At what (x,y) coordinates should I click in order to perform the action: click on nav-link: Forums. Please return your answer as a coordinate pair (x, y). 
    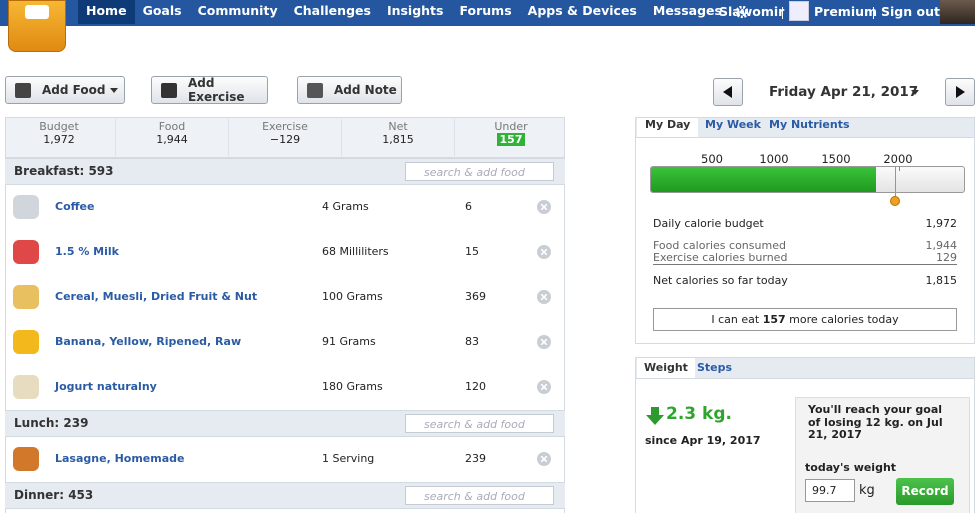
    Looking at the image, I should click on (485, 10).